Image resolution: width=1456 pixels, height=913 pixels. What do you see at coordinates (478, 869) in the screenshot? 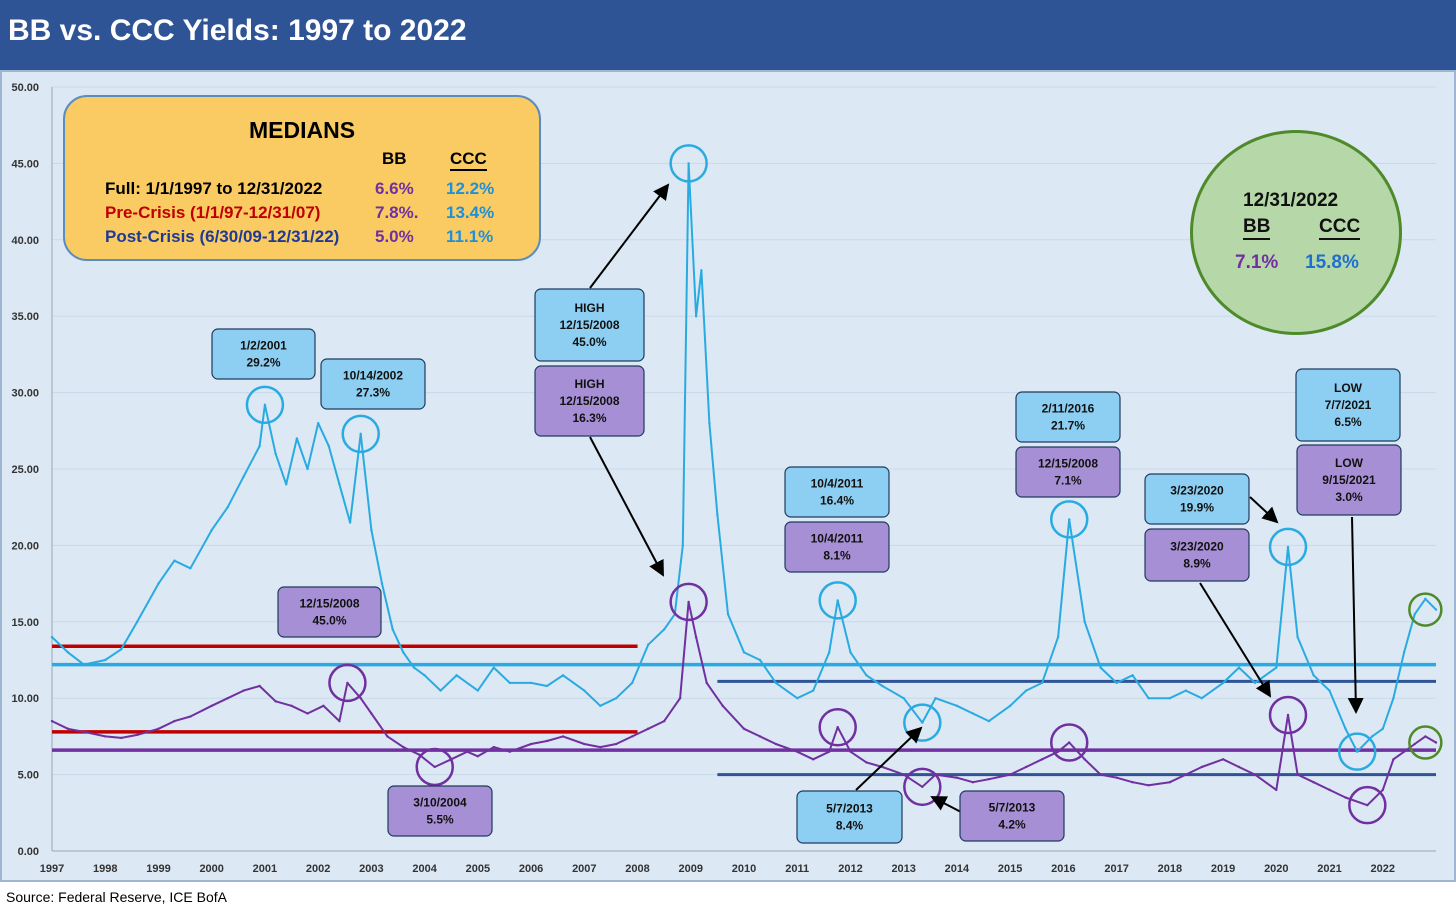
I see `x-tick-label: 2005` at bounding box center [478, 869].